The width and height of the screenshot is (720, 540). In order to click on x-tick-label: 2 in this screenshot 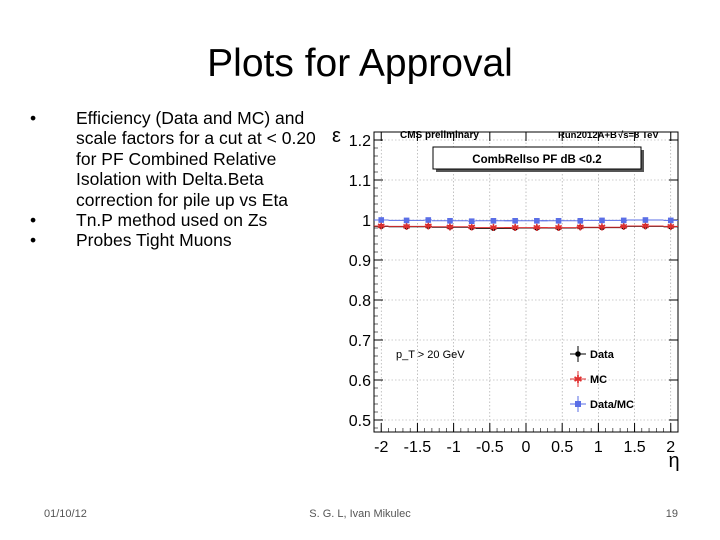, I will do `click(670, 447)`.